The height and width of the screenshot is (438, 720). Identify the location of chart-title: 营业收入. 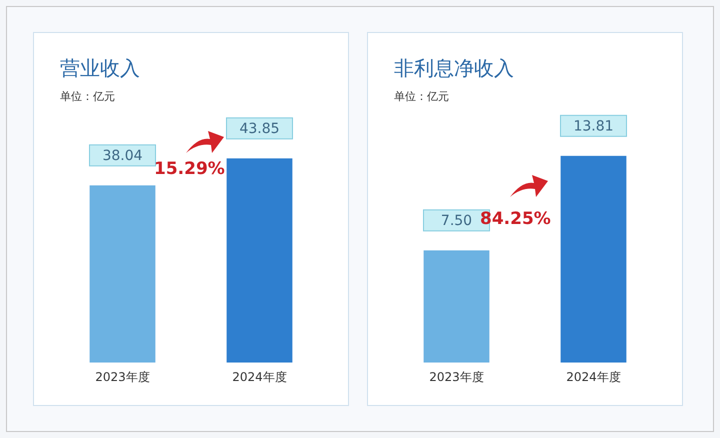
(100, 68).